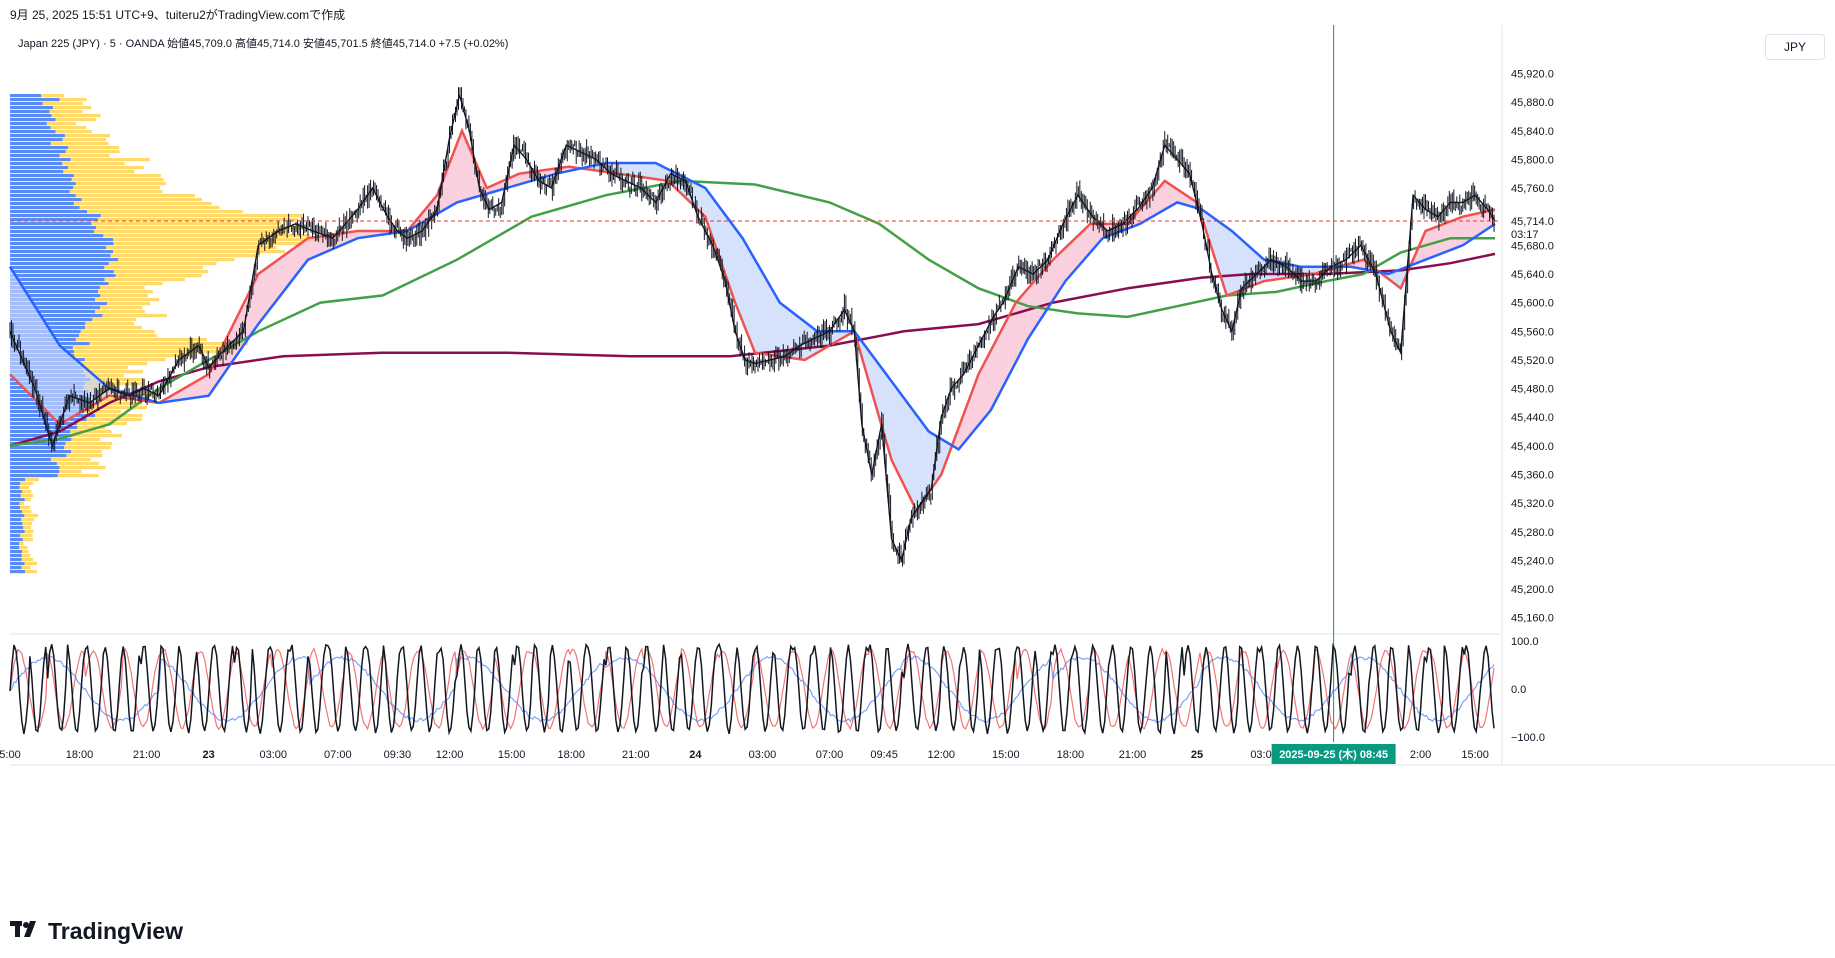 The image size is (1835, 958). I want to click on y-tick-label: 45,280.0, so click(1532, 533).